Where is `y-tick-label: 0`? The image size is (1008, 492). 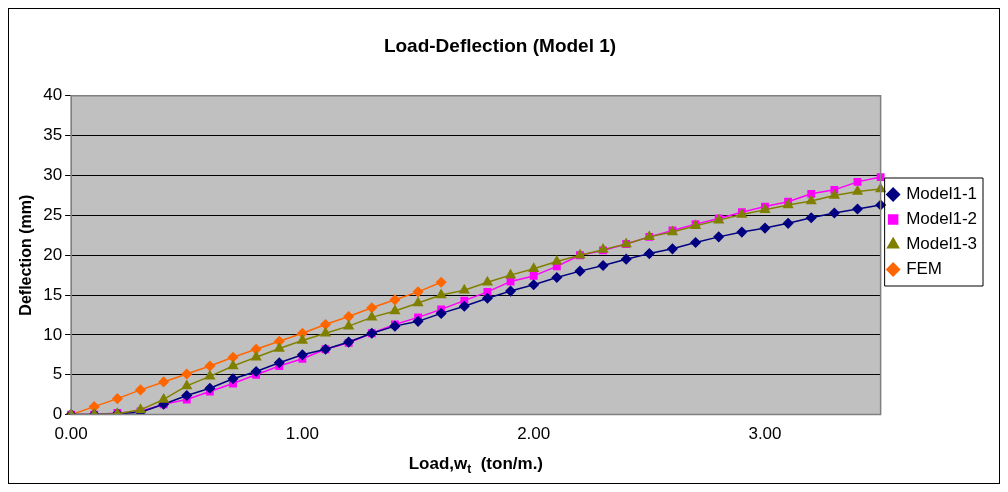 y-tick-label: 0 is located at coordinates (57, 414).